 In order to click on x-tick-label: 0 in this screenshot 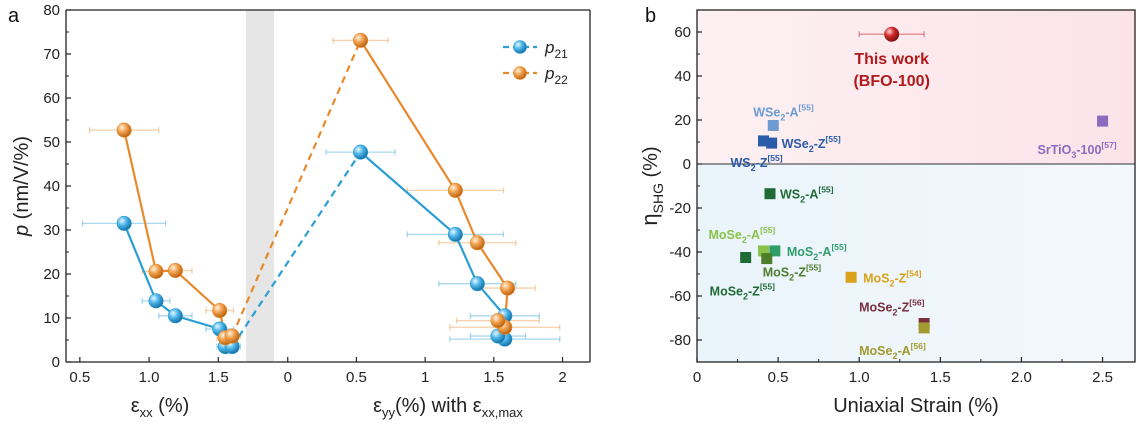, I will do `click(288, 377)`.